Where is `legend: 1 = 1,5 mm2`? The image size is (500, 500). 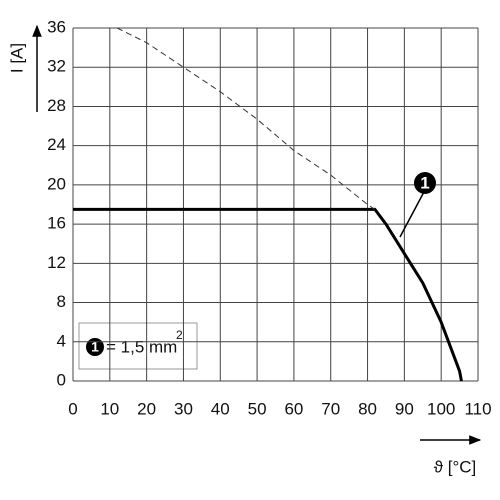 legend: 1 = 1,5 mm2 is located at coordinates (138, 346).